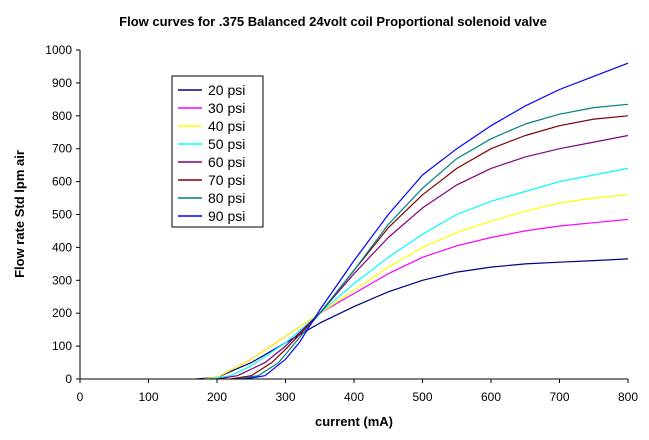 The width and height of the screenshot is (649, 440). Describe the element at coordinates (62, 116) in the screenshot. I see `y-tick-label: 800` at that location.